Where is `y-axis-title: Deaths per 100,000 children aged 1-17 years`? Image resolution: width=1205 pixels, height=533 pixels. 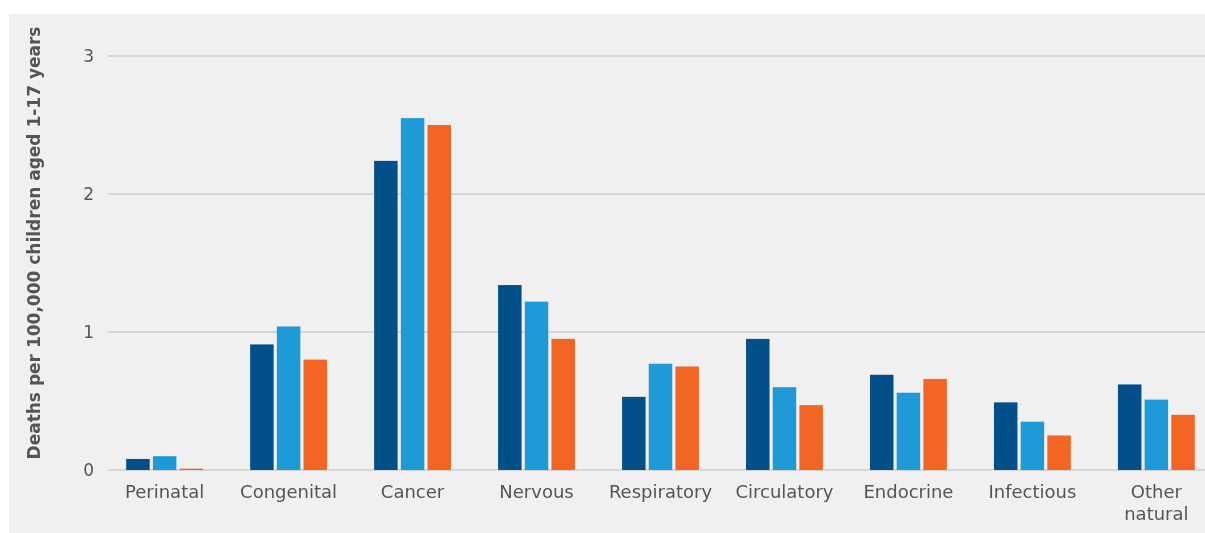 y-axis-title: Deaths per 100,000 children aged 1-17 years is located at coordinates (34, 243).